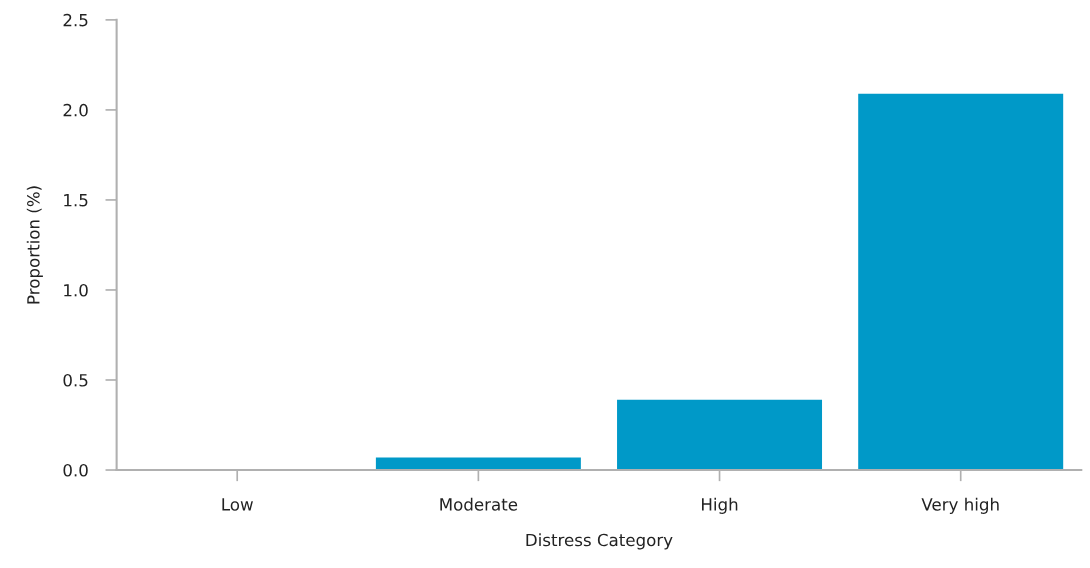 The image size is (1090, 568). I want to click on x-tick-label: Very high, so click(960, 505).